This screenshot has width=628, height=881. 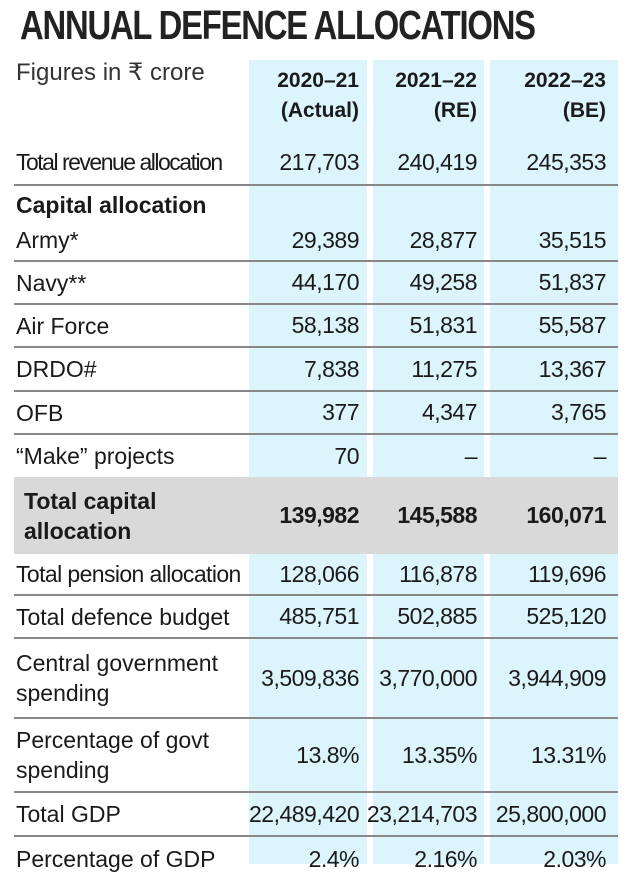 What do you see at coordinates (584, 110) in the screenshot?
I see `column-type: (BE)` at bounding box center [584, 110].